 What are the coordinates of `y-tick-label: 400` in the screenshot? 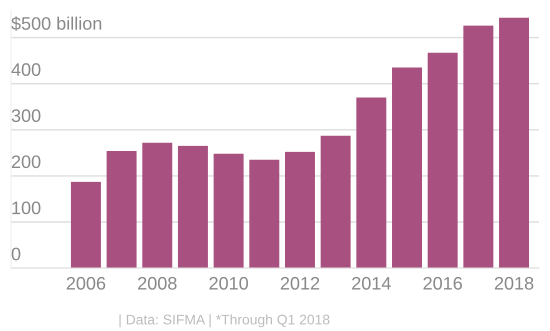 It's located at (25, 69).